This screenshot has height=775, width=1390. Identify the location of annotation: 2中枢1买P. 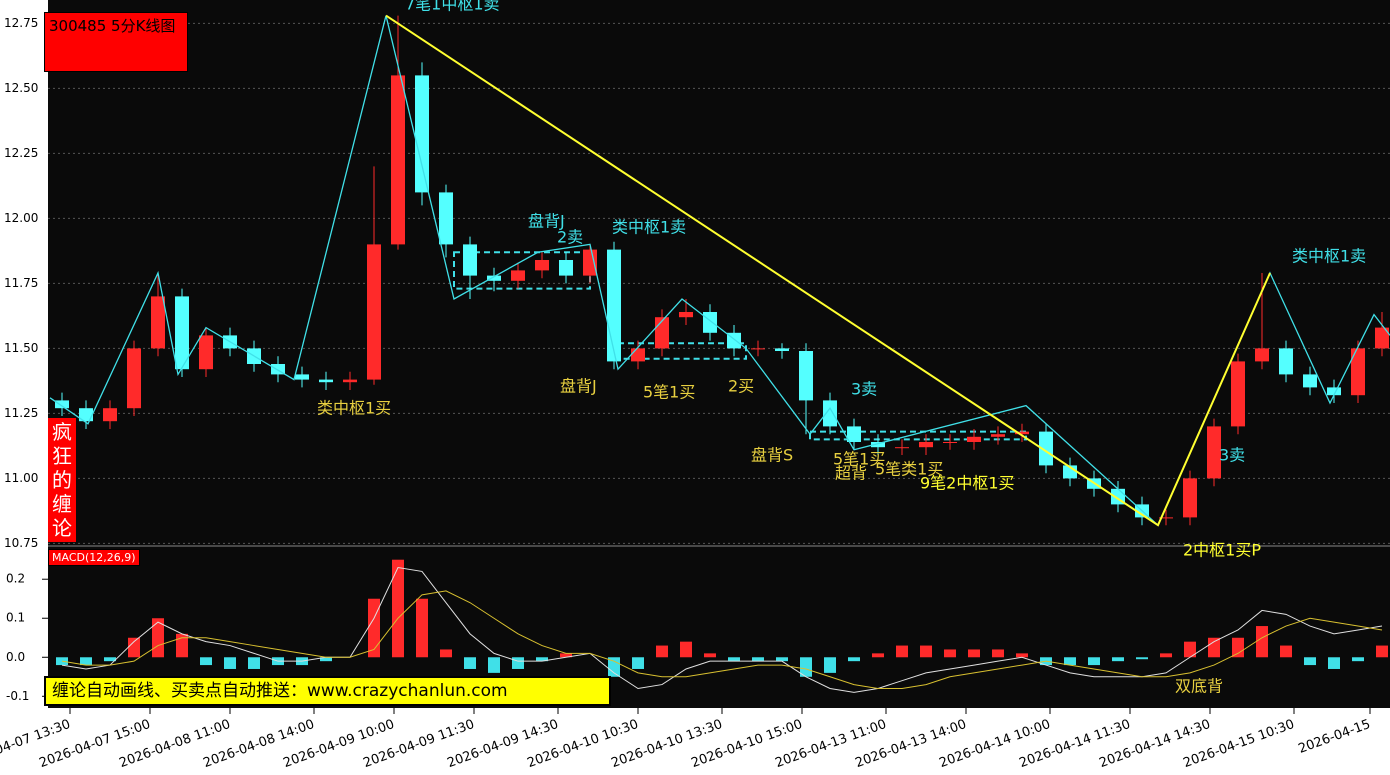
(1222, 550).